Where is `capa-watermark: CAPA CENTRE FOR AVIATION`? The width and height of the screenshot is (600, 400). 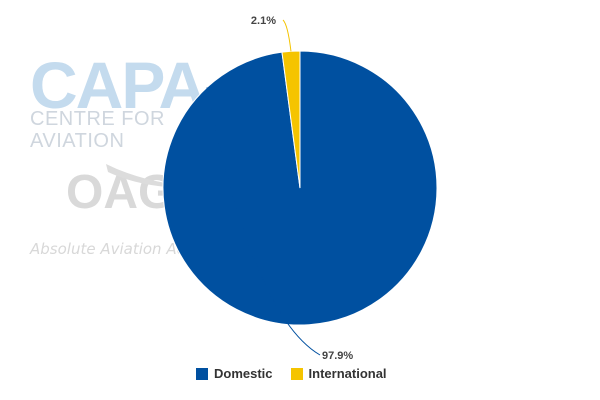 capa-watermark: CAPA CENTRE FOR AVIATION is located at coordinates (145, 100).